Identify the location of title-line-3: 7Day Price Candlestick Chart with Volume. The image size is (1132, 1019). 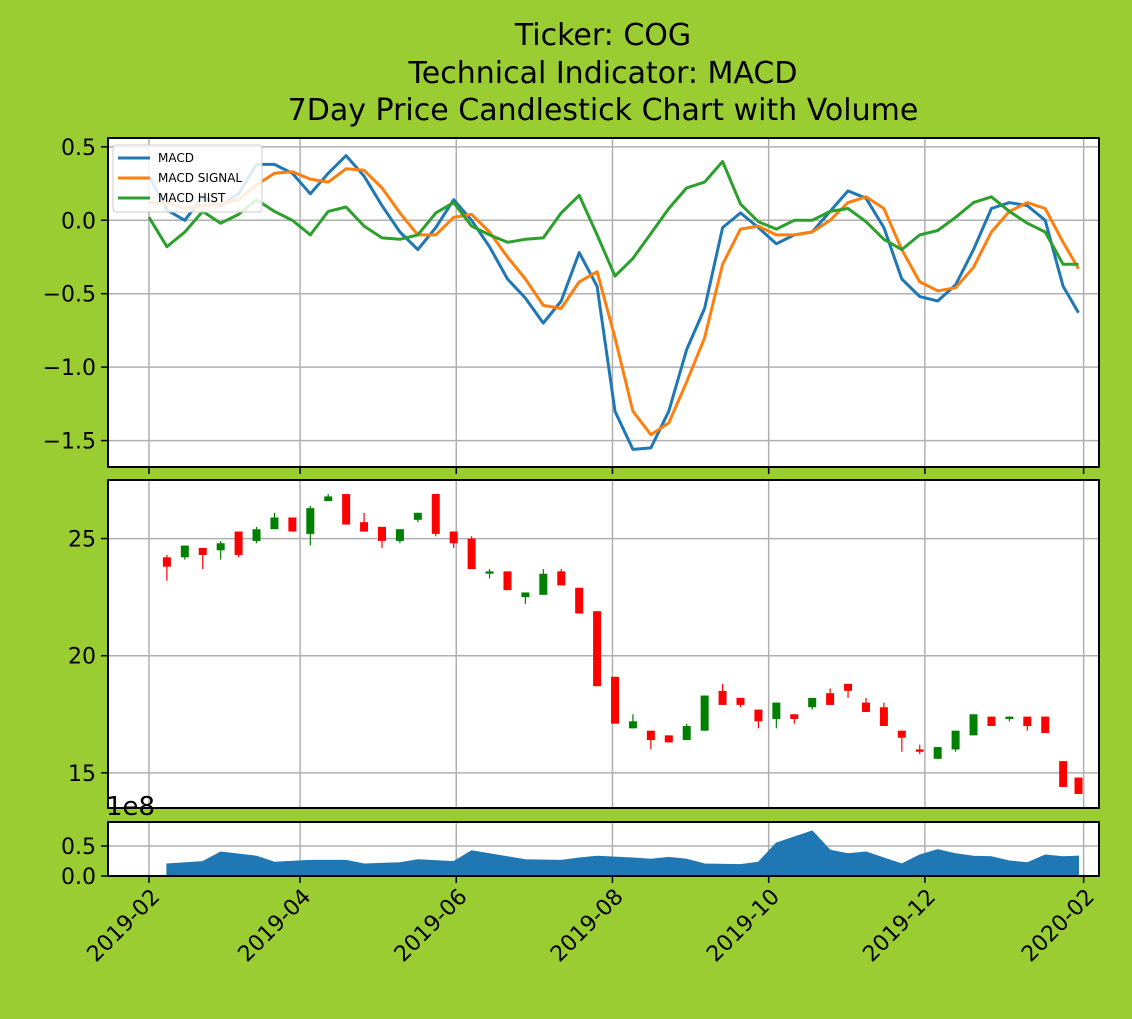
(603, 110).